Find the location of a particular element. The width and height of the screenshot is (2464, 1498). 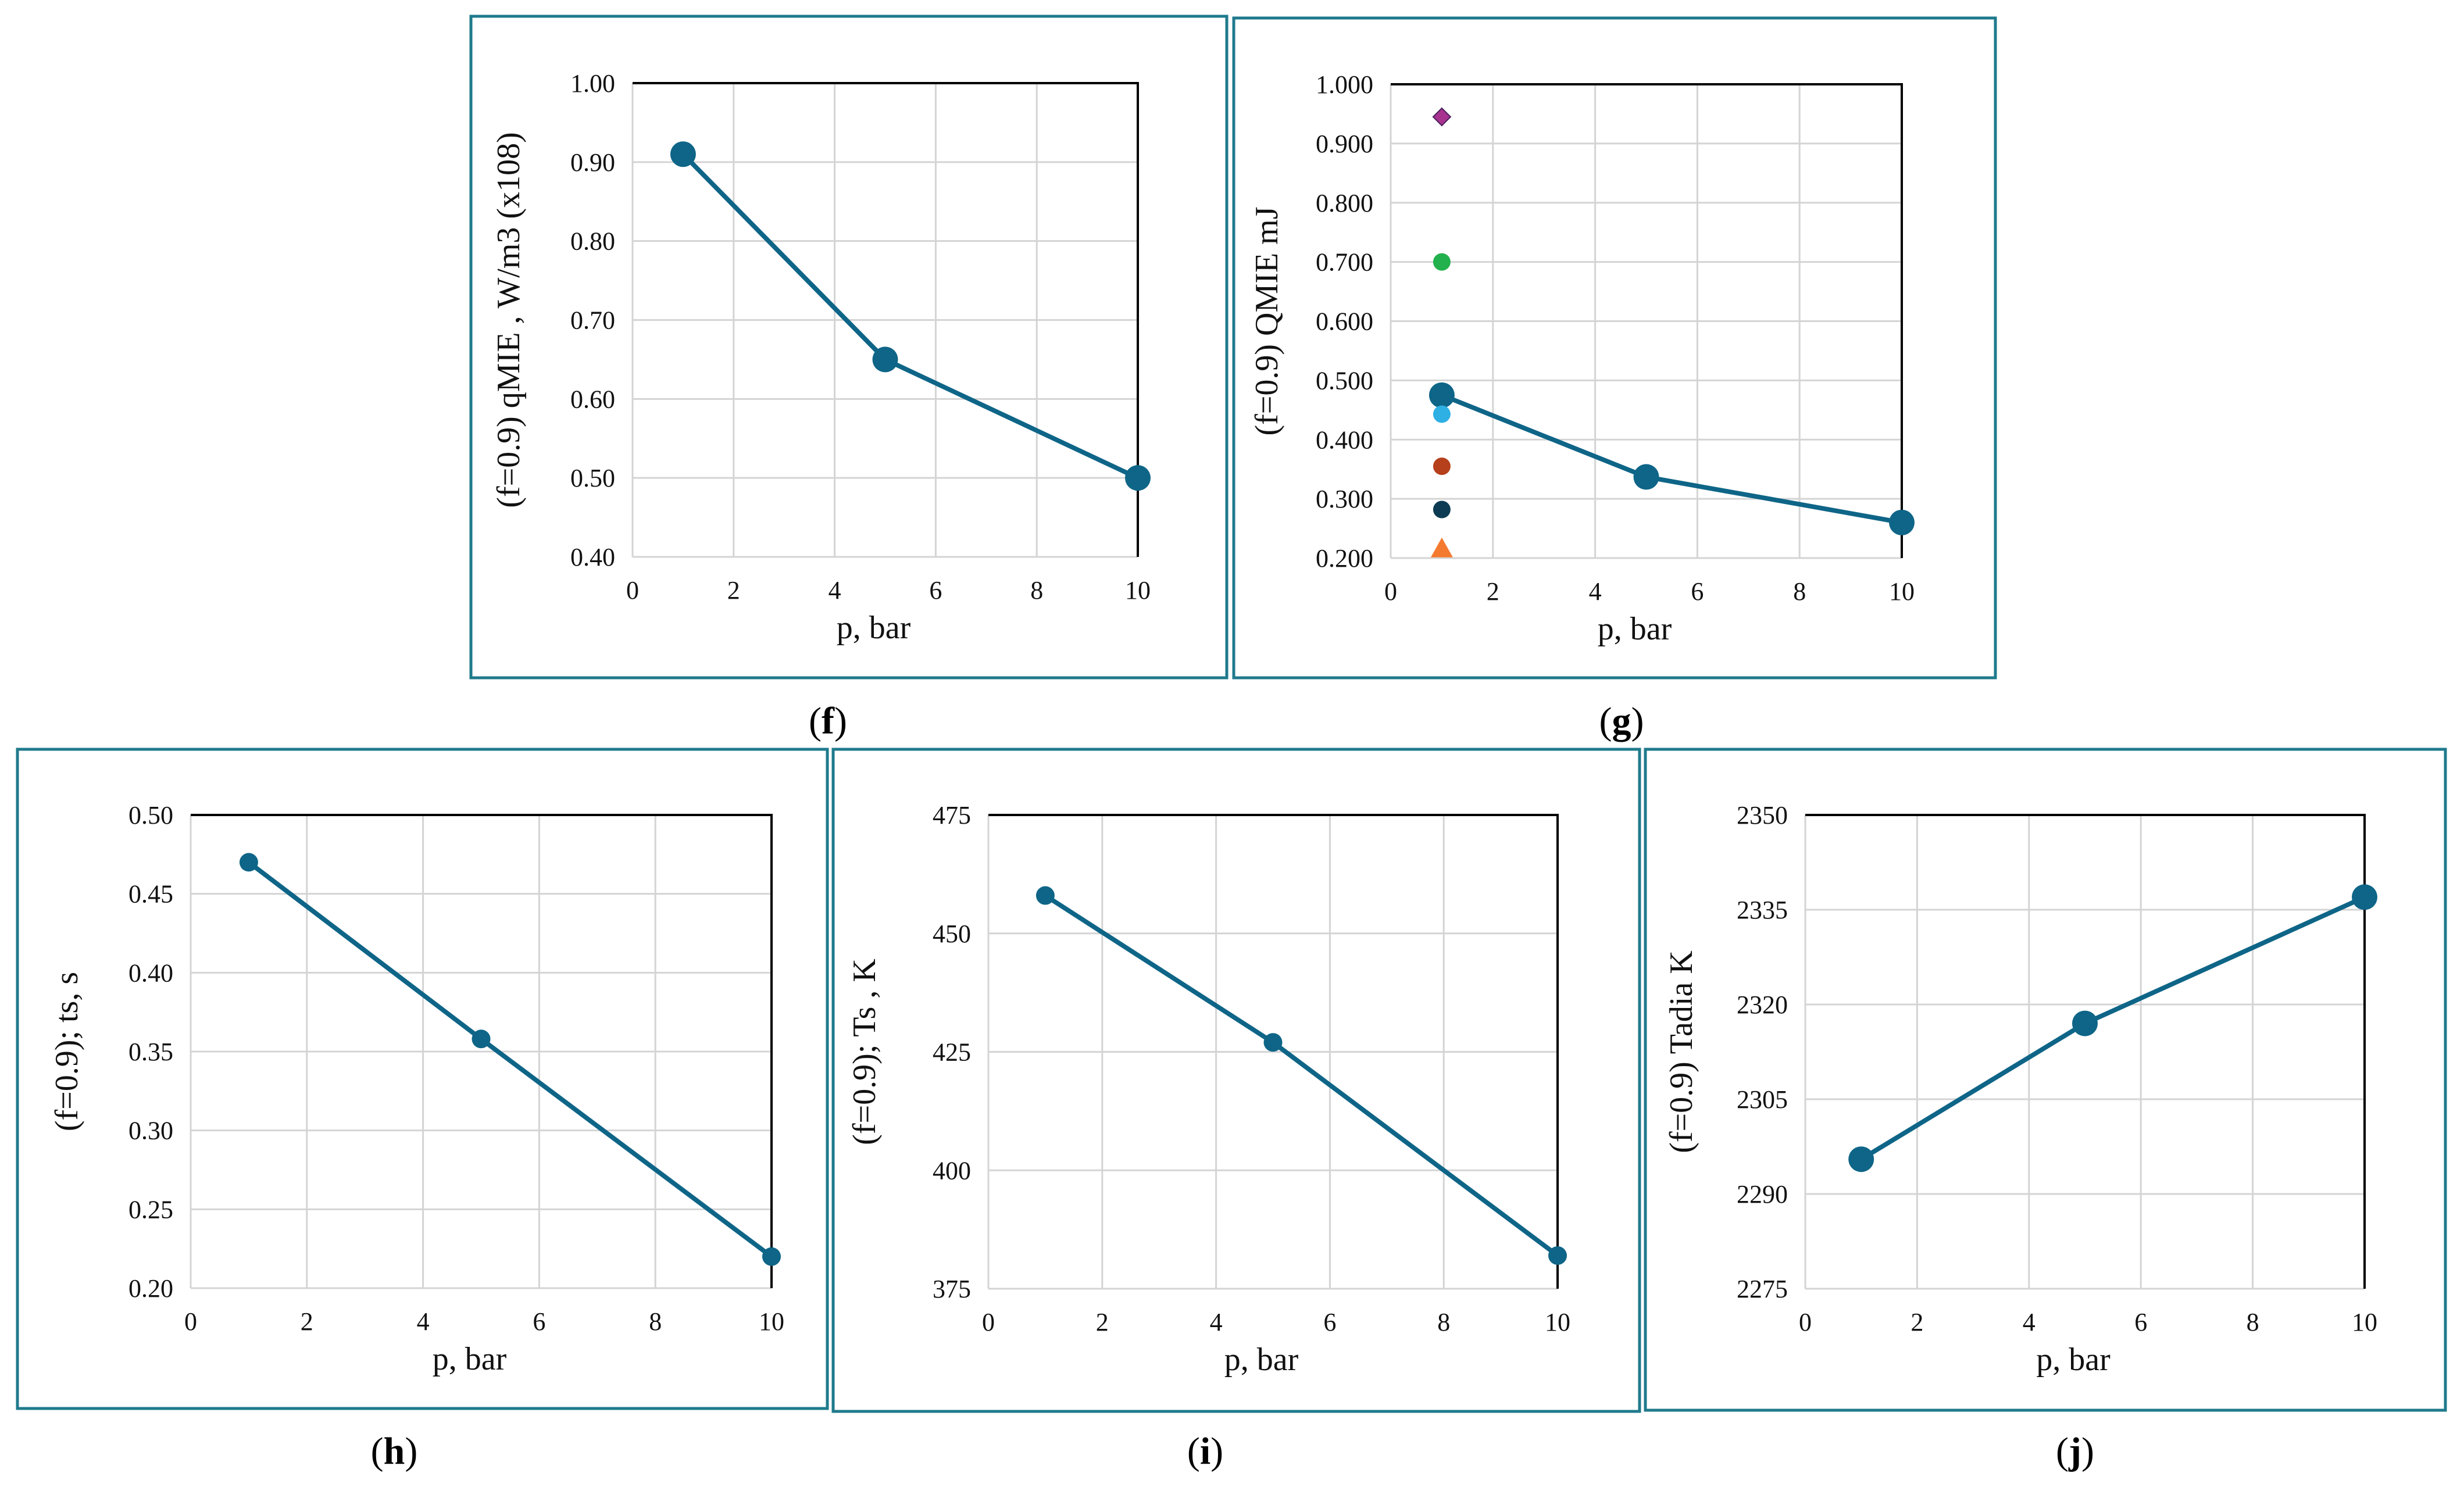

y-tick-label: 2290 is located at coordinates (1762, 1194).